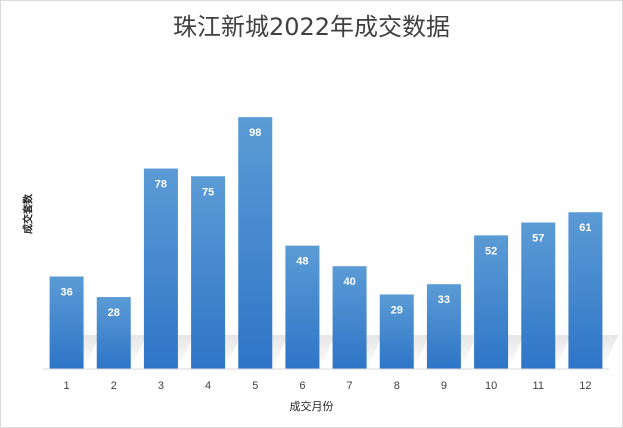 This screenshot has width=623, height=428. I want to click on x-tick-label: 4, so click(208, 386).